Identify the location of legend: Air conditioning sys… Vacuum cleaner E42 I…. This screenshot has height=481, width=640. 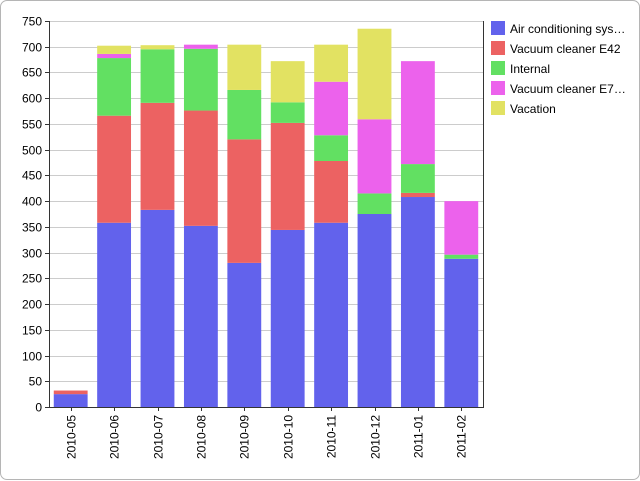
(558, 68).